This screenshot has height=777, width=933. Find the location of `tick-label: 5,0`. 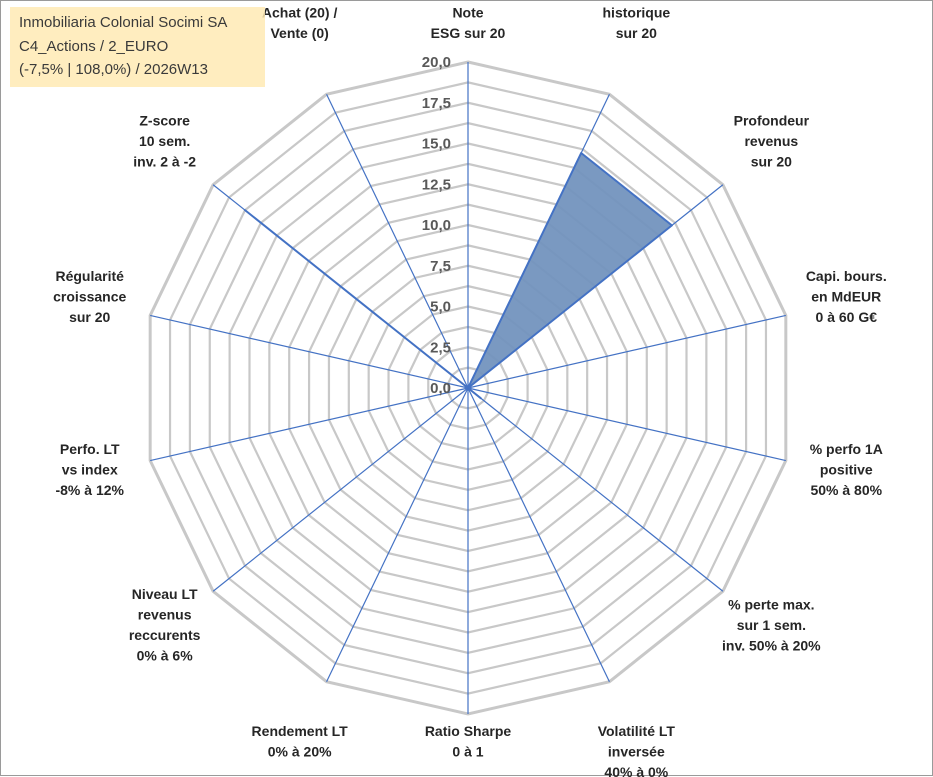

tick-label: 5,0 is located at coordinates (440, 307).